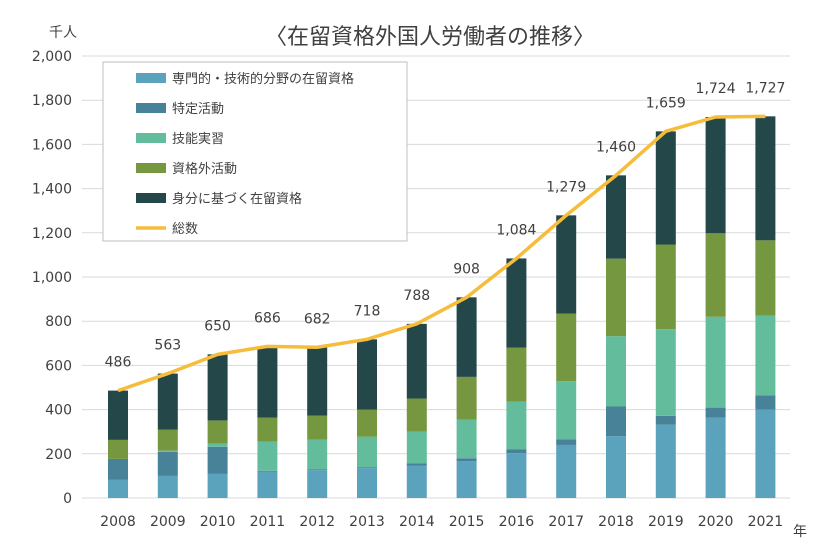 The image size is (834, 558). Describe the element at coordinates (218, 522) in the screenshot. I see `x-tick-label: 2010` at that location.